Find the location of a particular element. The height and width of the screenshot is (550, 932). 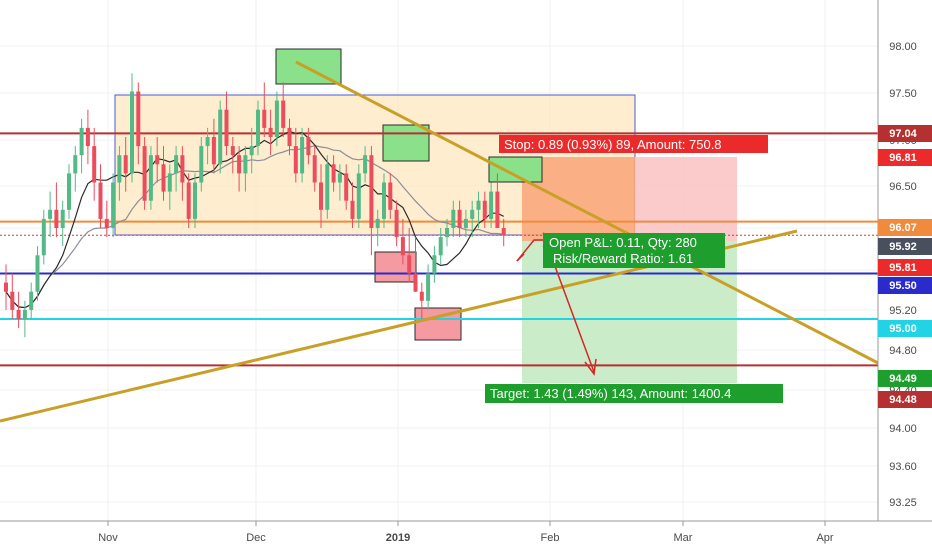

pnl-label-text: Open P&L: 0.11, Qty: 280 is located at coordinates (623, 242).